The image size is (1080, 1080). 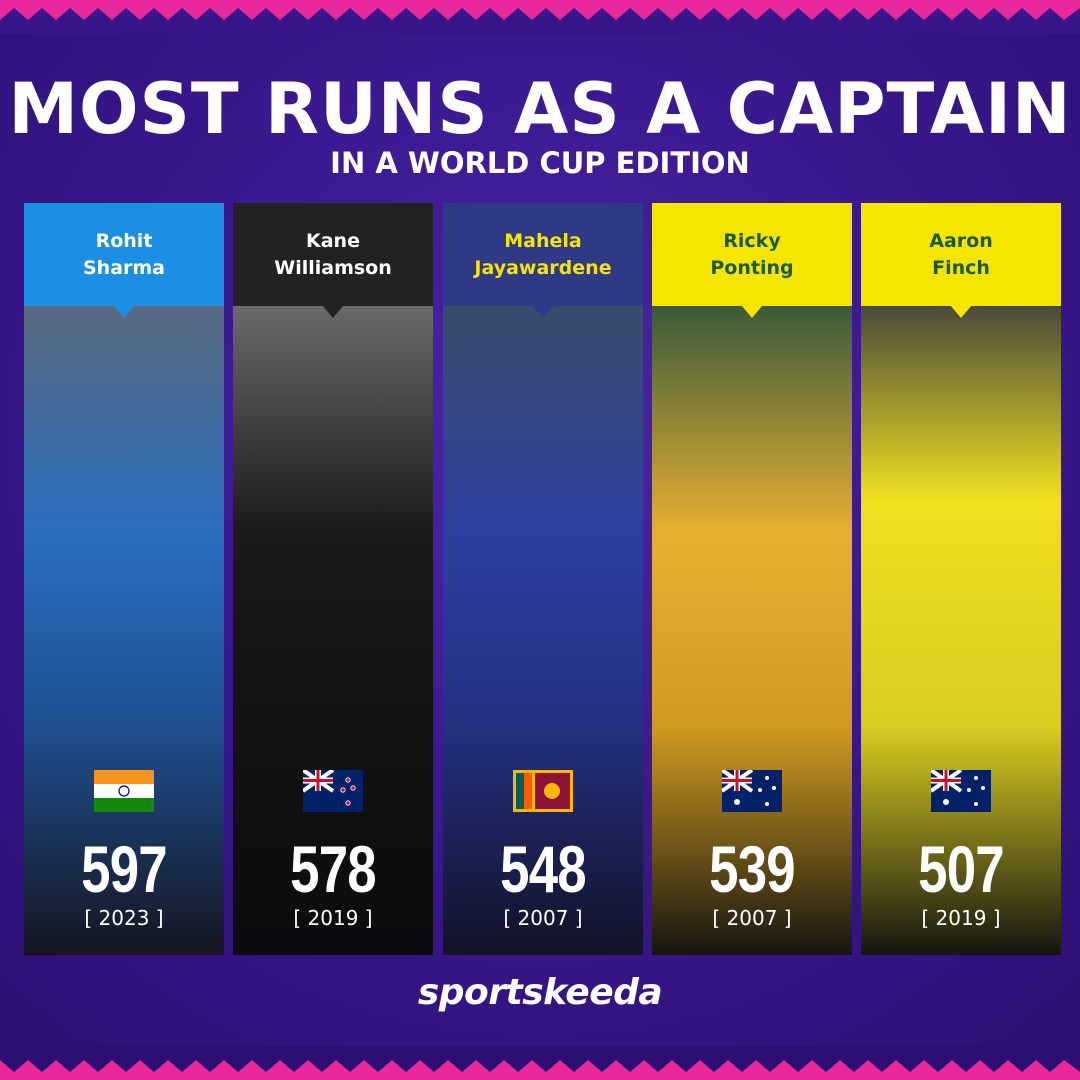 I want to click on bottom-border, so click(x=540, y=1063).